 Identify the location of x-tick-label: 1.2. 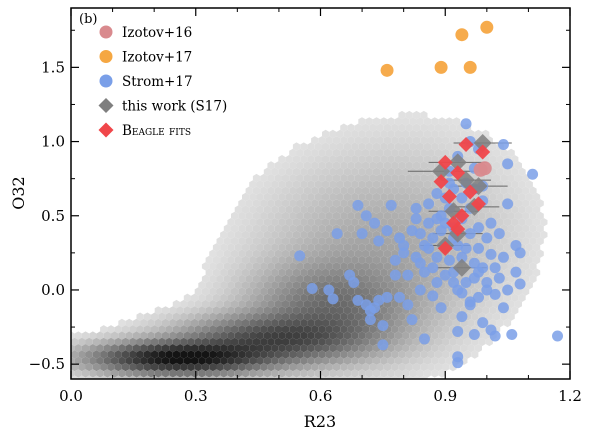
(570, 396).